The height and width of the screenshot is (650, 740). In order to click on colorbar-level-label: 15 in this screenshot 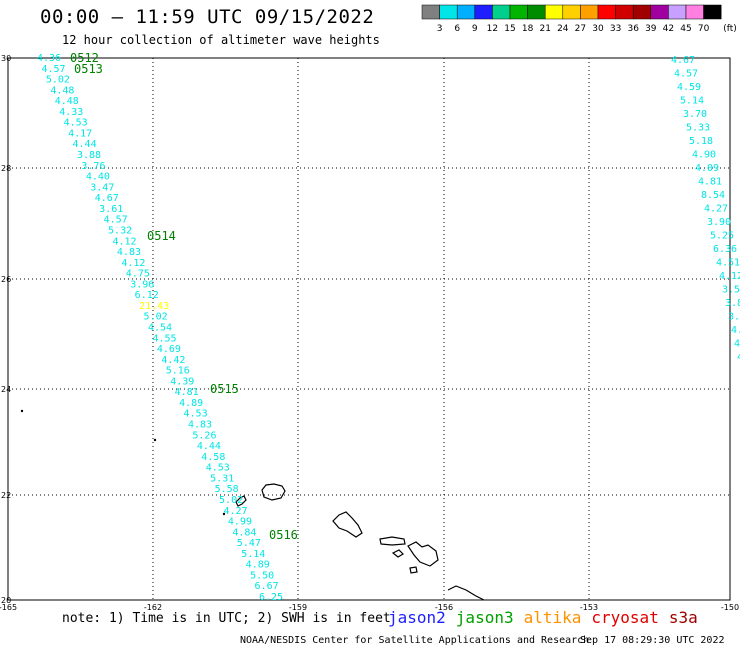, I will do `click(509, 29)`.